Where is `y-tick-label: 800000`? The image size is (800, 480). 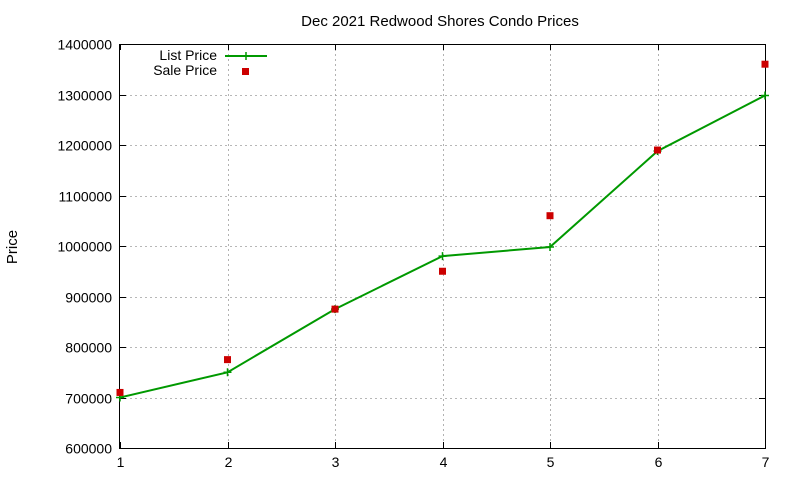 y-tick-label: 800000 is located at coordinates (88, 348).